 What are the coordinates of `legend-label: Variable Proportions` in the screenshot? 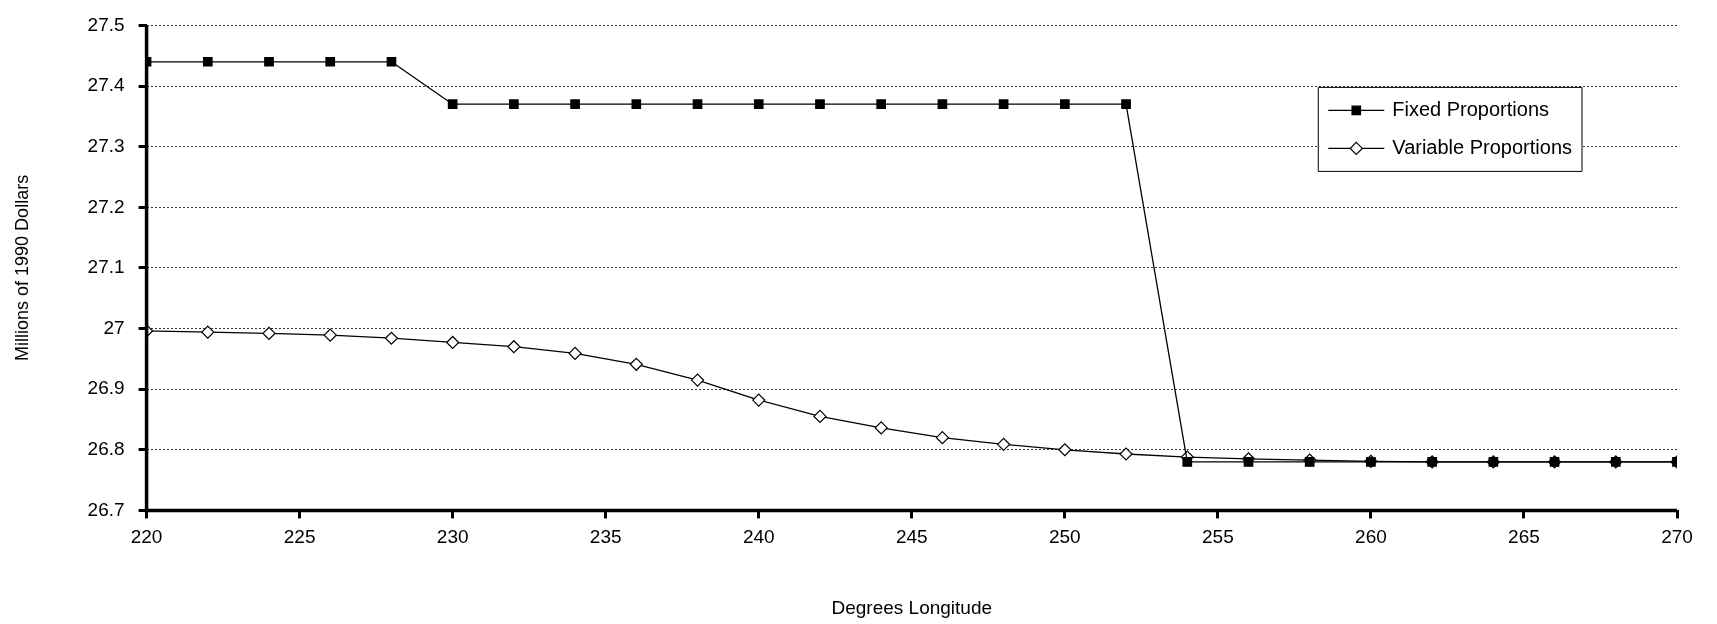 It's located at (1482, 146).